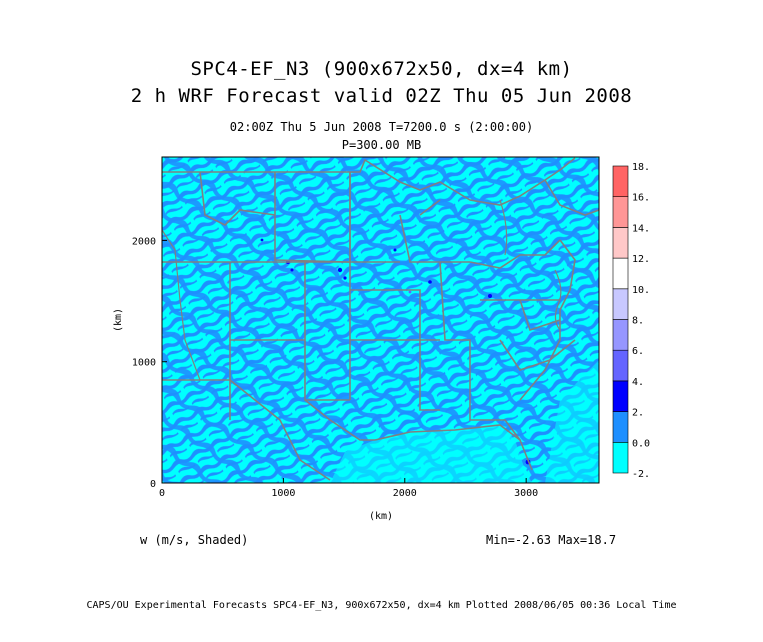  I want to click on y-tick-label: 2000, so click(144, 241).